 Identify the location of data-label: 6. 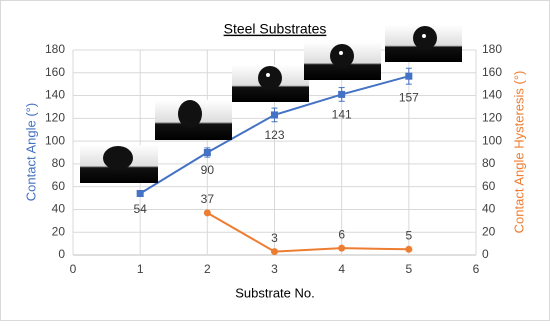
(341, 234).